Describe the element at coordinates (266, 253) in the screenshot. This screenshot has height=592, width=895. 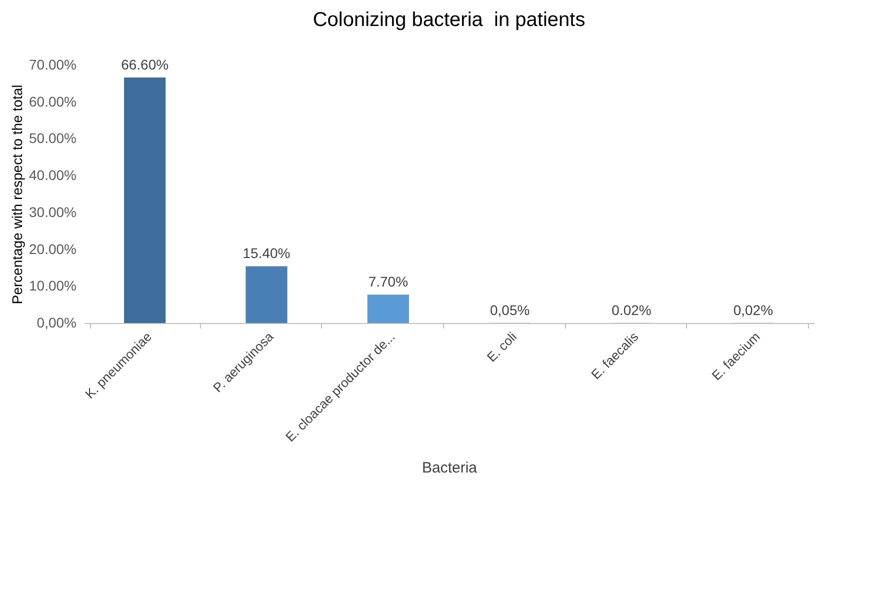
I see `data-label: 15.40%` at that location.